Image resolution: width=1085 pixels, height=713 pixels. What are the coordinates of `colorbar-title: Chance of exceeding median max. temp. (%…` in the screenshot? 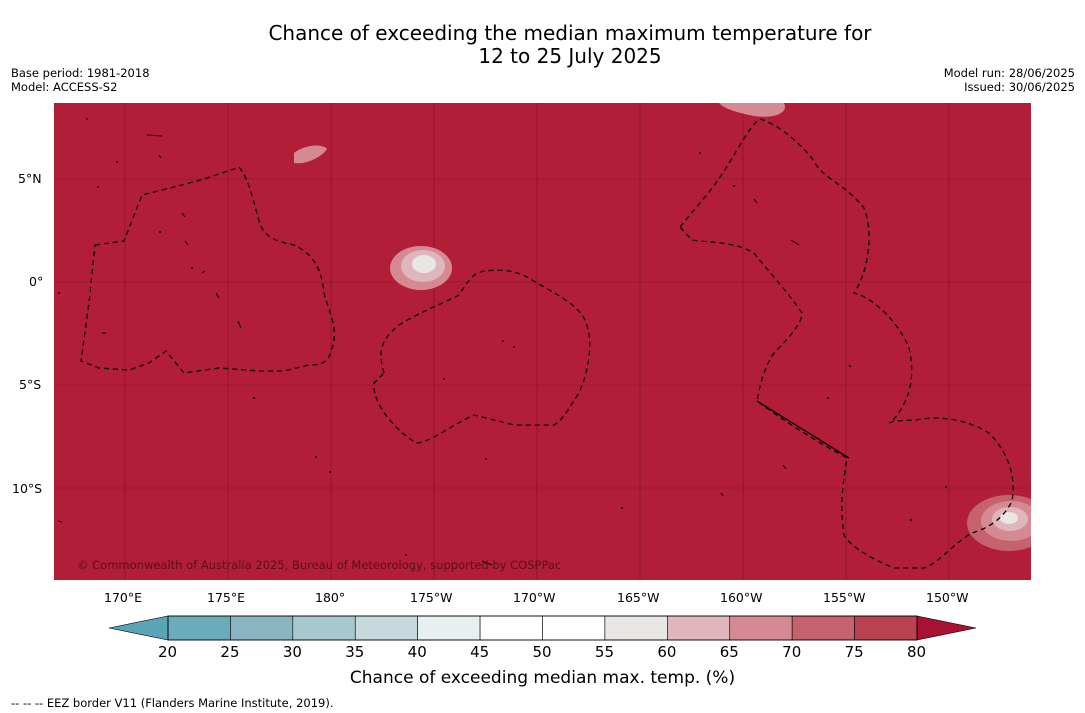 It's located at (542, 678).